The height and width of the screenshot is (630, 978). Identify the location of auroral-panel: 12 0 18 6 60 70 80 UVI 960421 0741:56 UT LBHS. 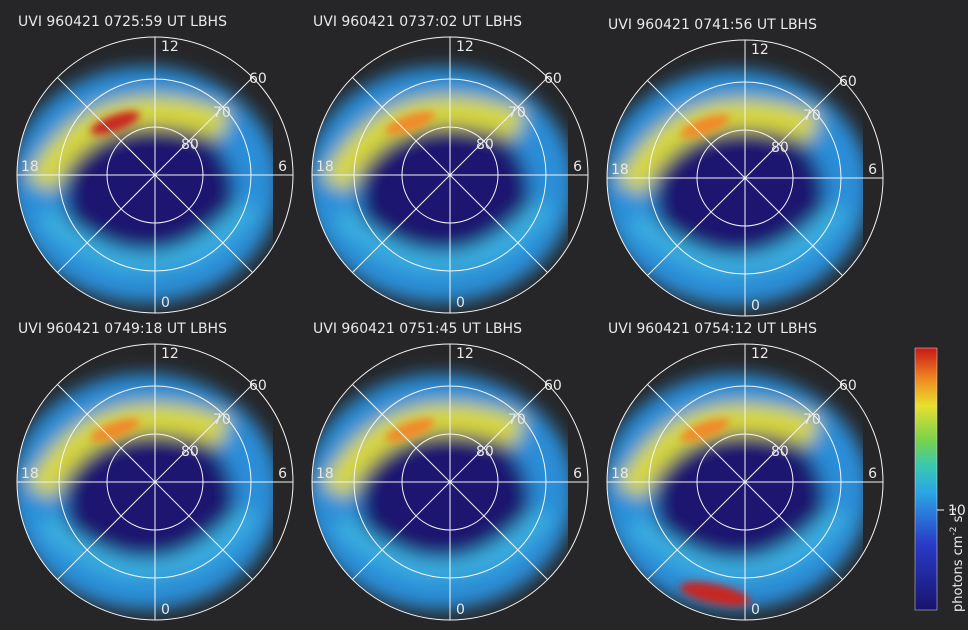
(745, 167).